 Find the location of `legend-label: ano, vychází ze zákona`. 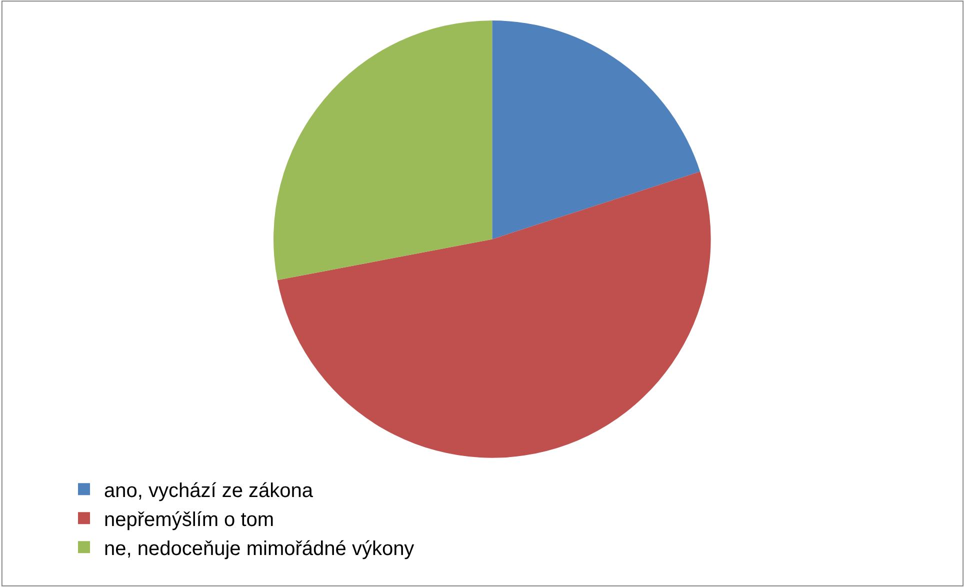

legend-label: ano, vychází ze zákona is located at coordinates (209, 491).